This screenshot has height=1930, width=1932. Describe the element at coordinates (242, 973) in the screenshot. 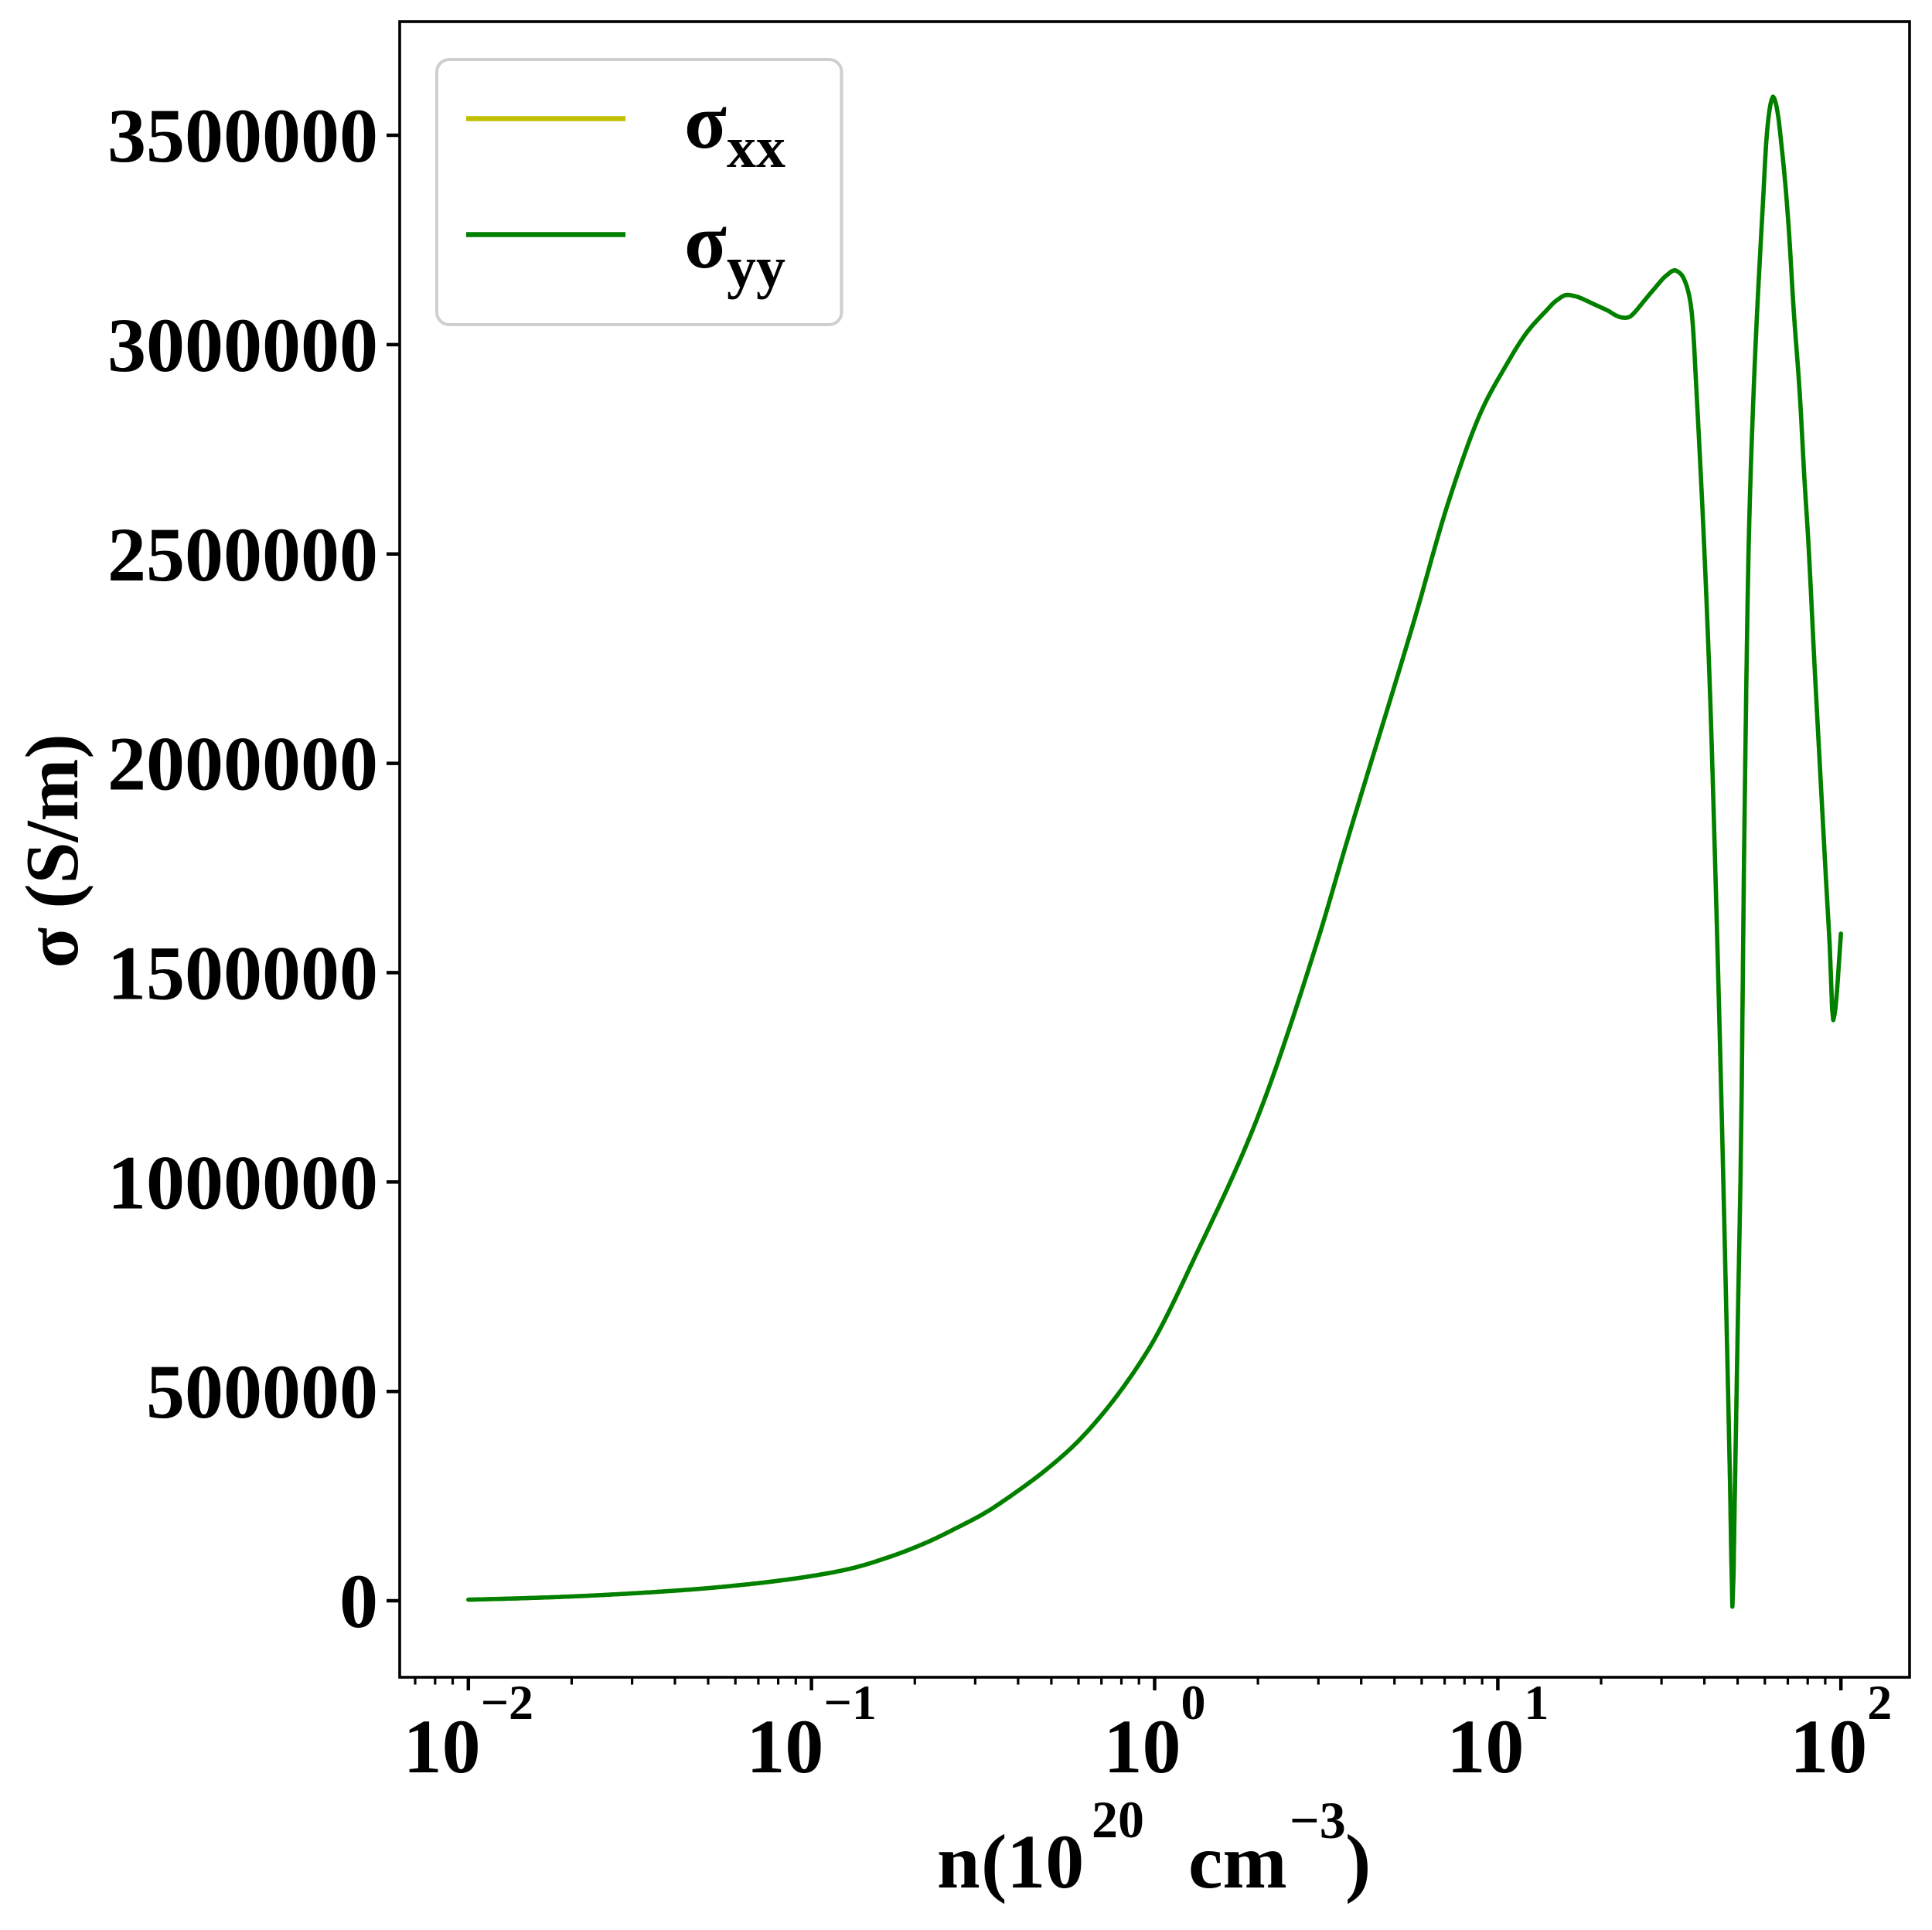

I see `svg-text: 1500000` at that location.